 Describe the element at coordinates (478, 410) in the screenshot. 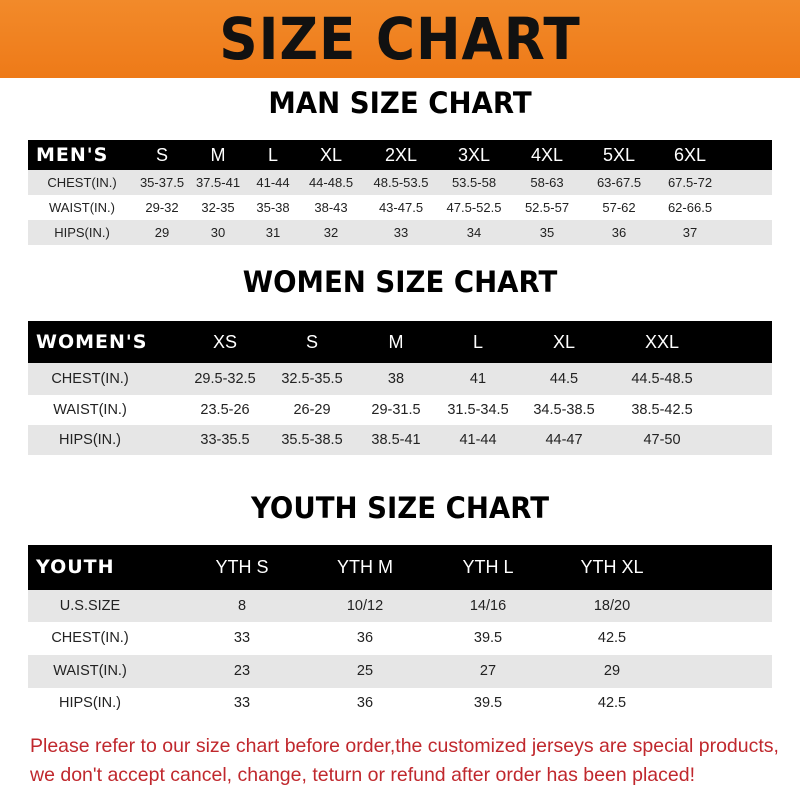

I see `table-cell: 31.5-34.5` at that location.